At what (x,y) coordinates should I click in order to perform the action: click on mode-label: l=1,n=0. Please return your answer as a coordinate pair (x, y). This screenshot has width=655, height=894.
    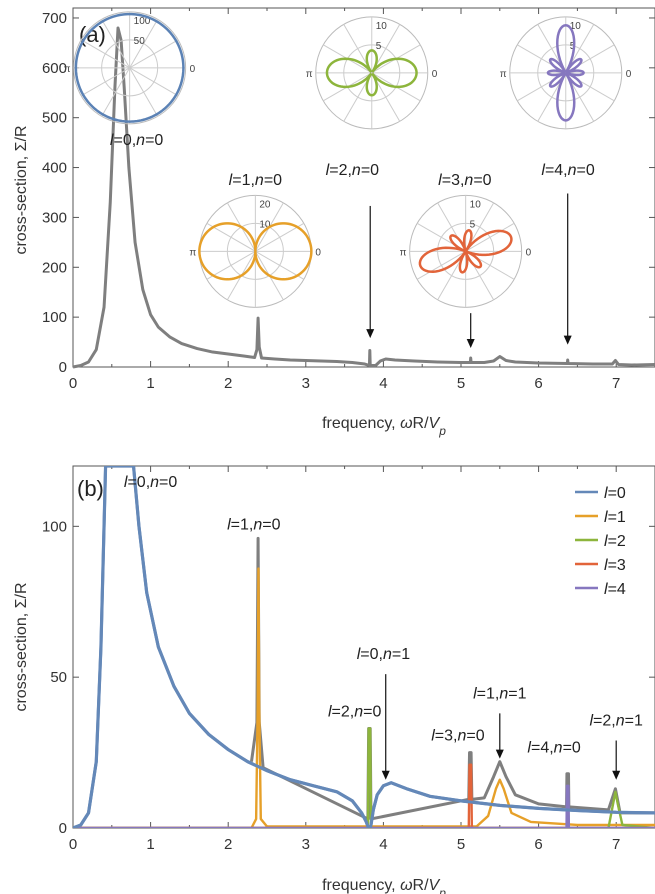
    Looking at the image, I should click on (253, 524).